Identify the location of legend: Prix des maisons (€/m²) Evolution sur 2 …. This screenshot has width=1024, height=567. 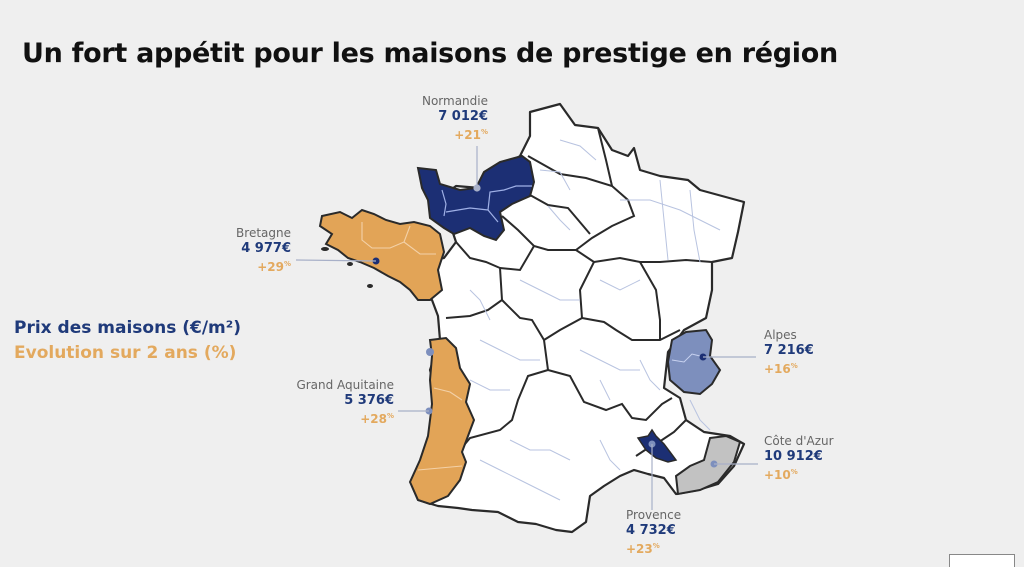
(127, 341).